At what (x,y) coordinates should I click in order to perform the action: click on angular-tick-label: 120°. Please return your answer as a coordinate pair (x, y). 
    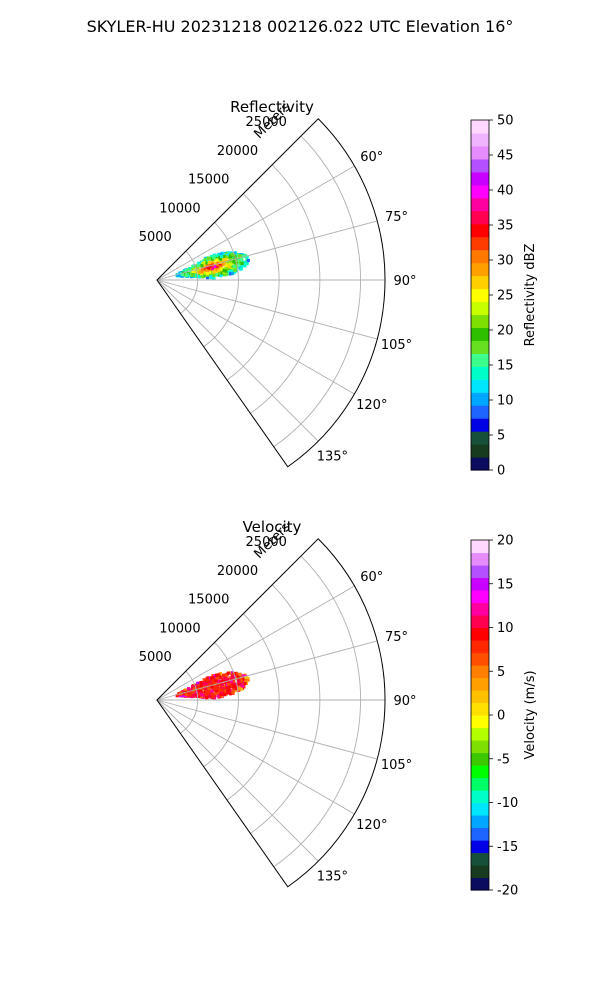
    Looking at the image, I should click on (371, 405).